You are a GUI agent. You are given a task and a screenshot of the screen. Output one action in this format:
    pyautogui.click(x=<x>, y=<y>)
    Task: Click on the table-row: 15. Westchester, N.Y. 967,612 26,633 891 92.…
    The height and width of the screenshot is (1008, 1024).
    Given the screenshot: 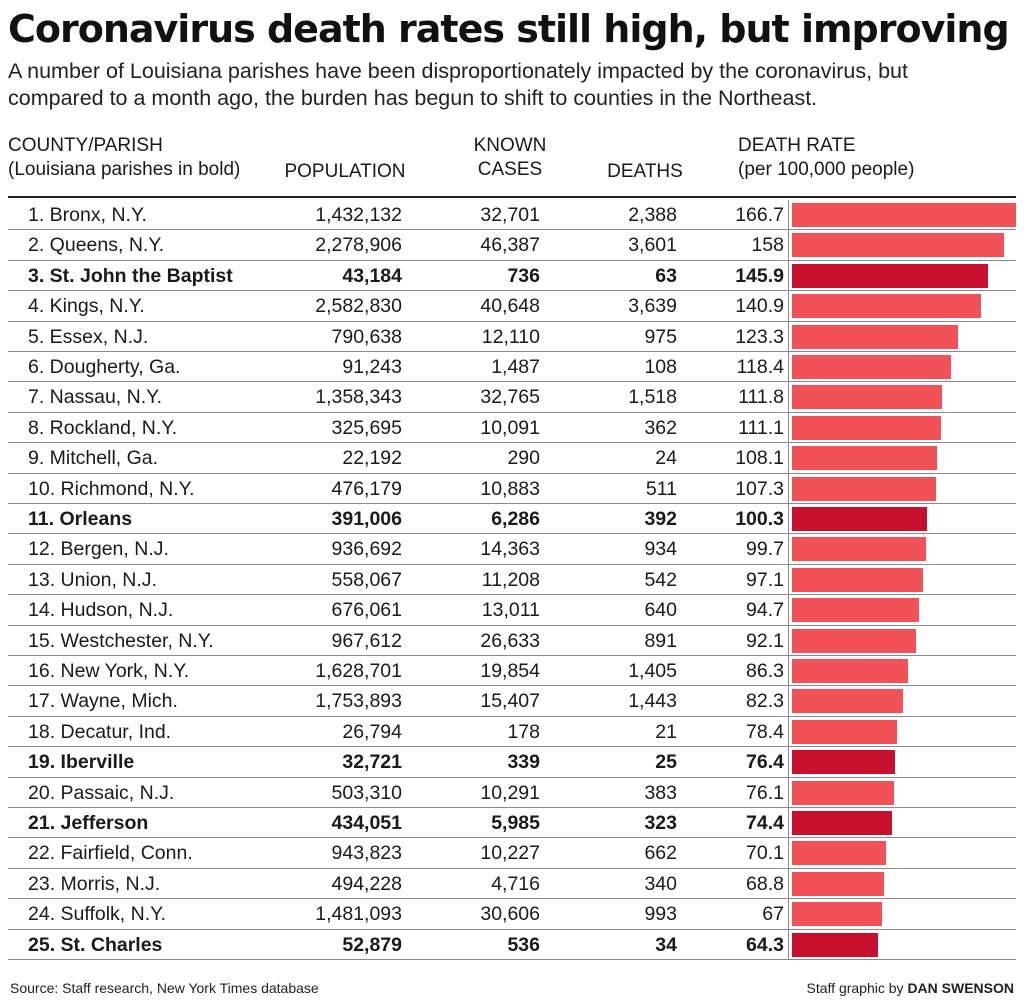 What is the action you would take?
    pyautogui.click(x=512, y=640)
    